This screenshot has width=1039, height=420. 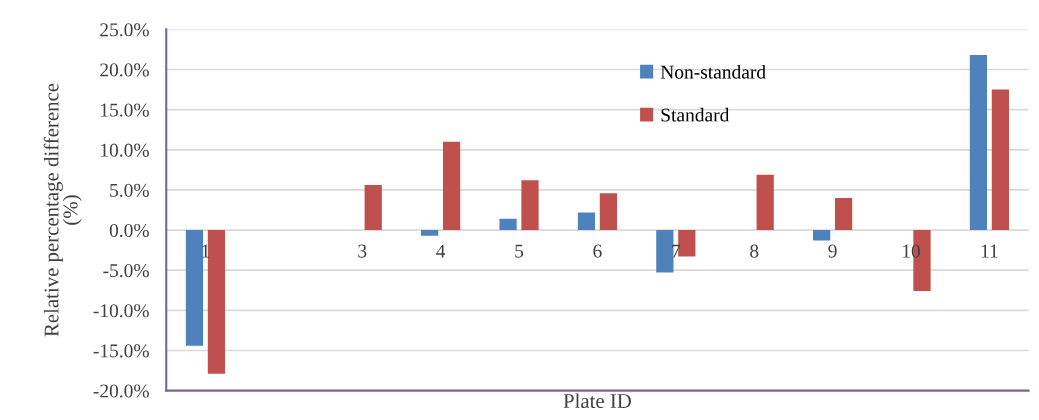 What do you see at coordinates (125, 150) in the screenshot?
I see `y-tick-label: 10.0%` at bounding box center [125, 150].